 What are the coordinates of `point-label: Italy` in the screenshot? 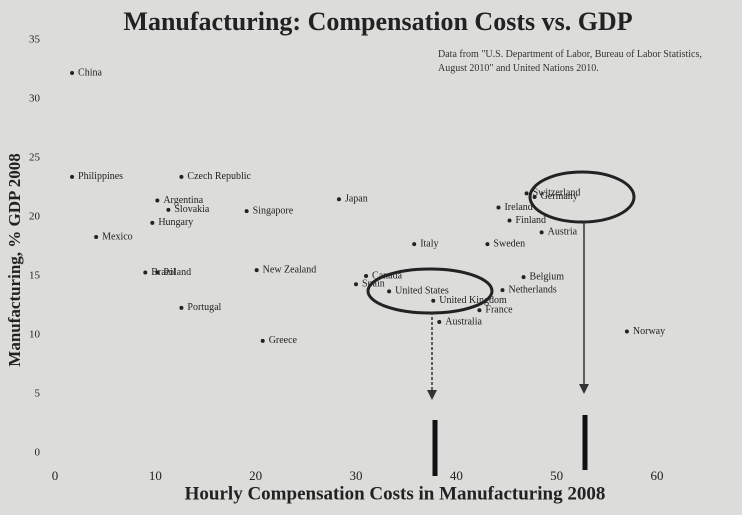 It's located at (429, 243).